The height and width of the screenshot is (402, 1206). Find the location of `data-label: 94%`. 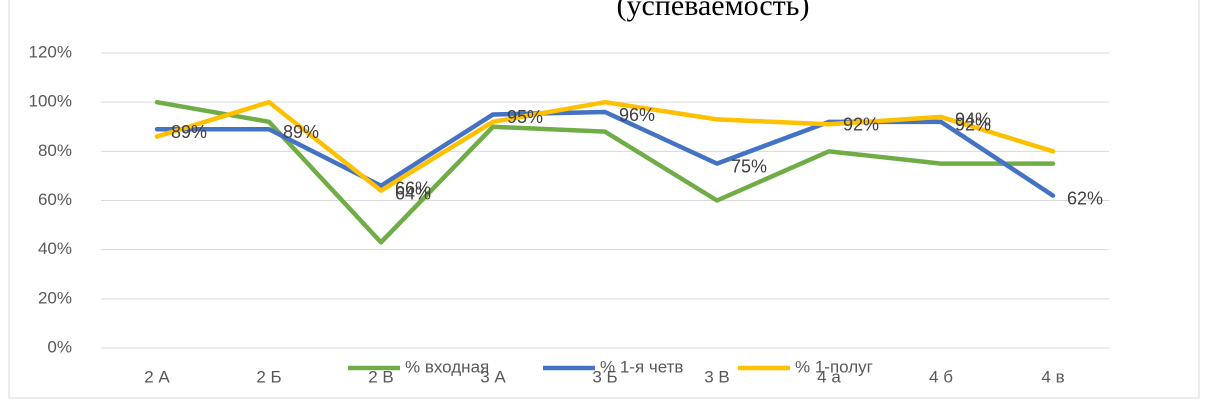

data-label: 94% is located at coordinates (973, 120).